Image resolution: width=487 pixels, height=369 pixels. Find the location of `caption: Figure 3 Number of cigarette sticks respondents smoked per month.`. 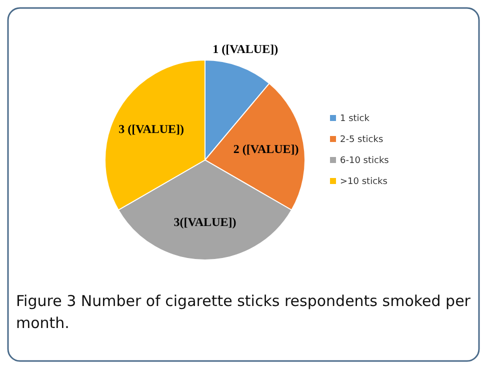

caption: Figure 3 Number of cigarette sticks respondents smoked per month. is located at coordinates (244, 312).